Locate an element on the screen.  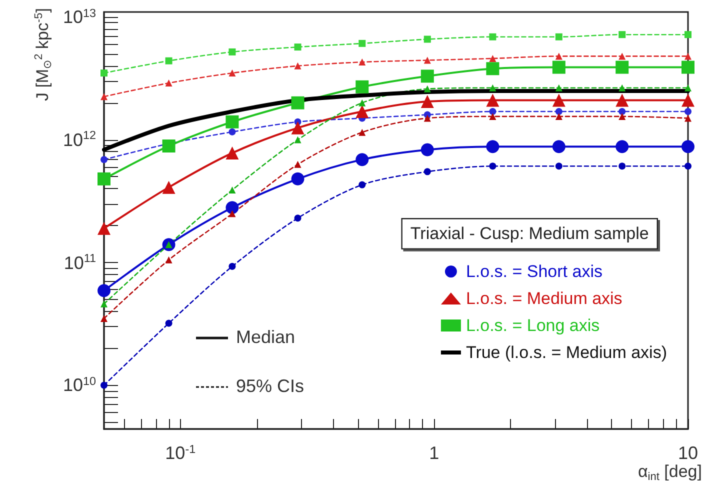
y-tick-label: 10$^{10}$ is located at coordinates (79, 385).